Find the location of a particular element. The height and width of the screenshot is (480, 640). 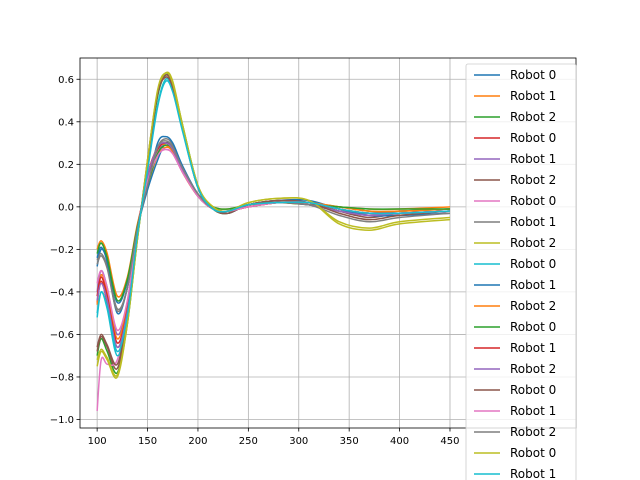

y-tick-label: −0.2 is located at coordinates (62, 250).